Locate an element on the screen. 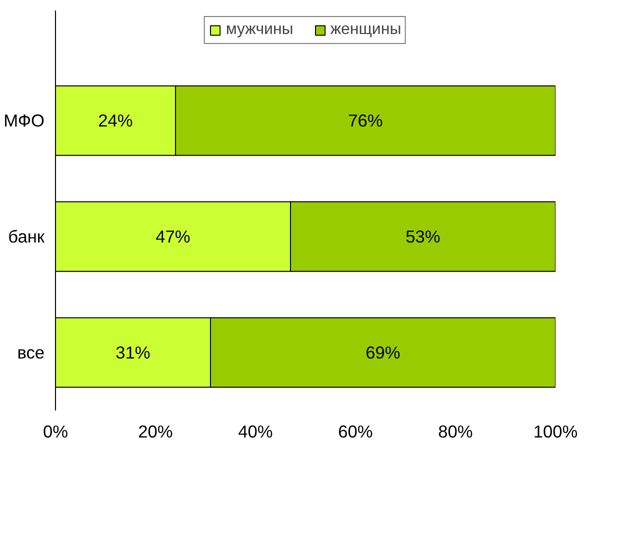  x-tick-label: 100% is located at coordinates (555, 432).